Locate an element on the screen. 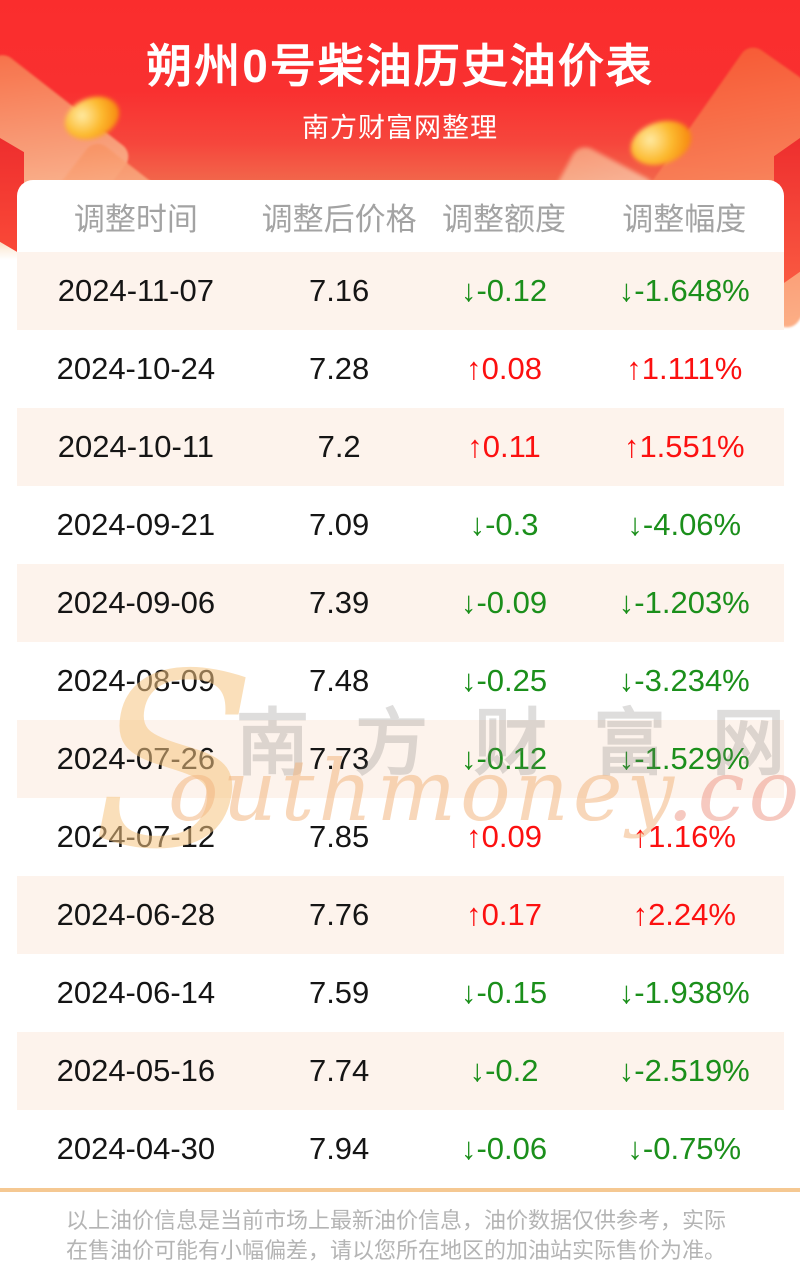 Image resolution: width=800 pixels, height=1266 pixels. change-cell: ↓-0.06 is located at coordinates (504, 1148).